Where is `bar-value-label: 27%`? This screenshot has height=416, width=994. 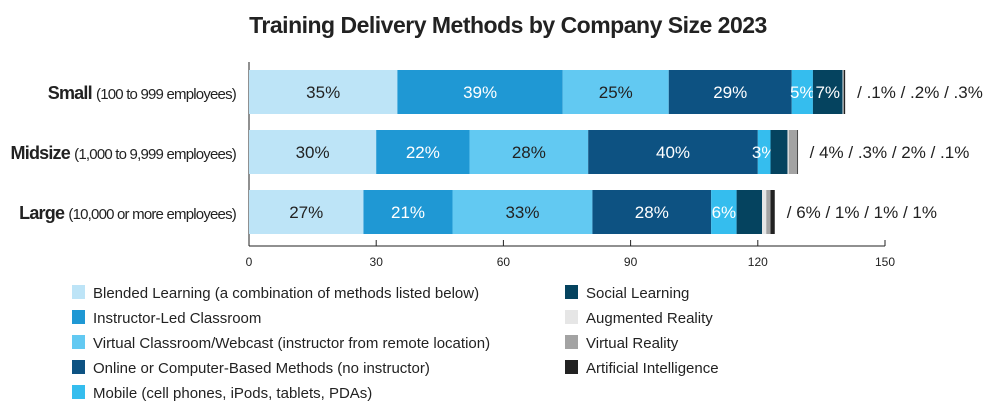
bar-value-label: 27% is located at coordinates (306, 212).